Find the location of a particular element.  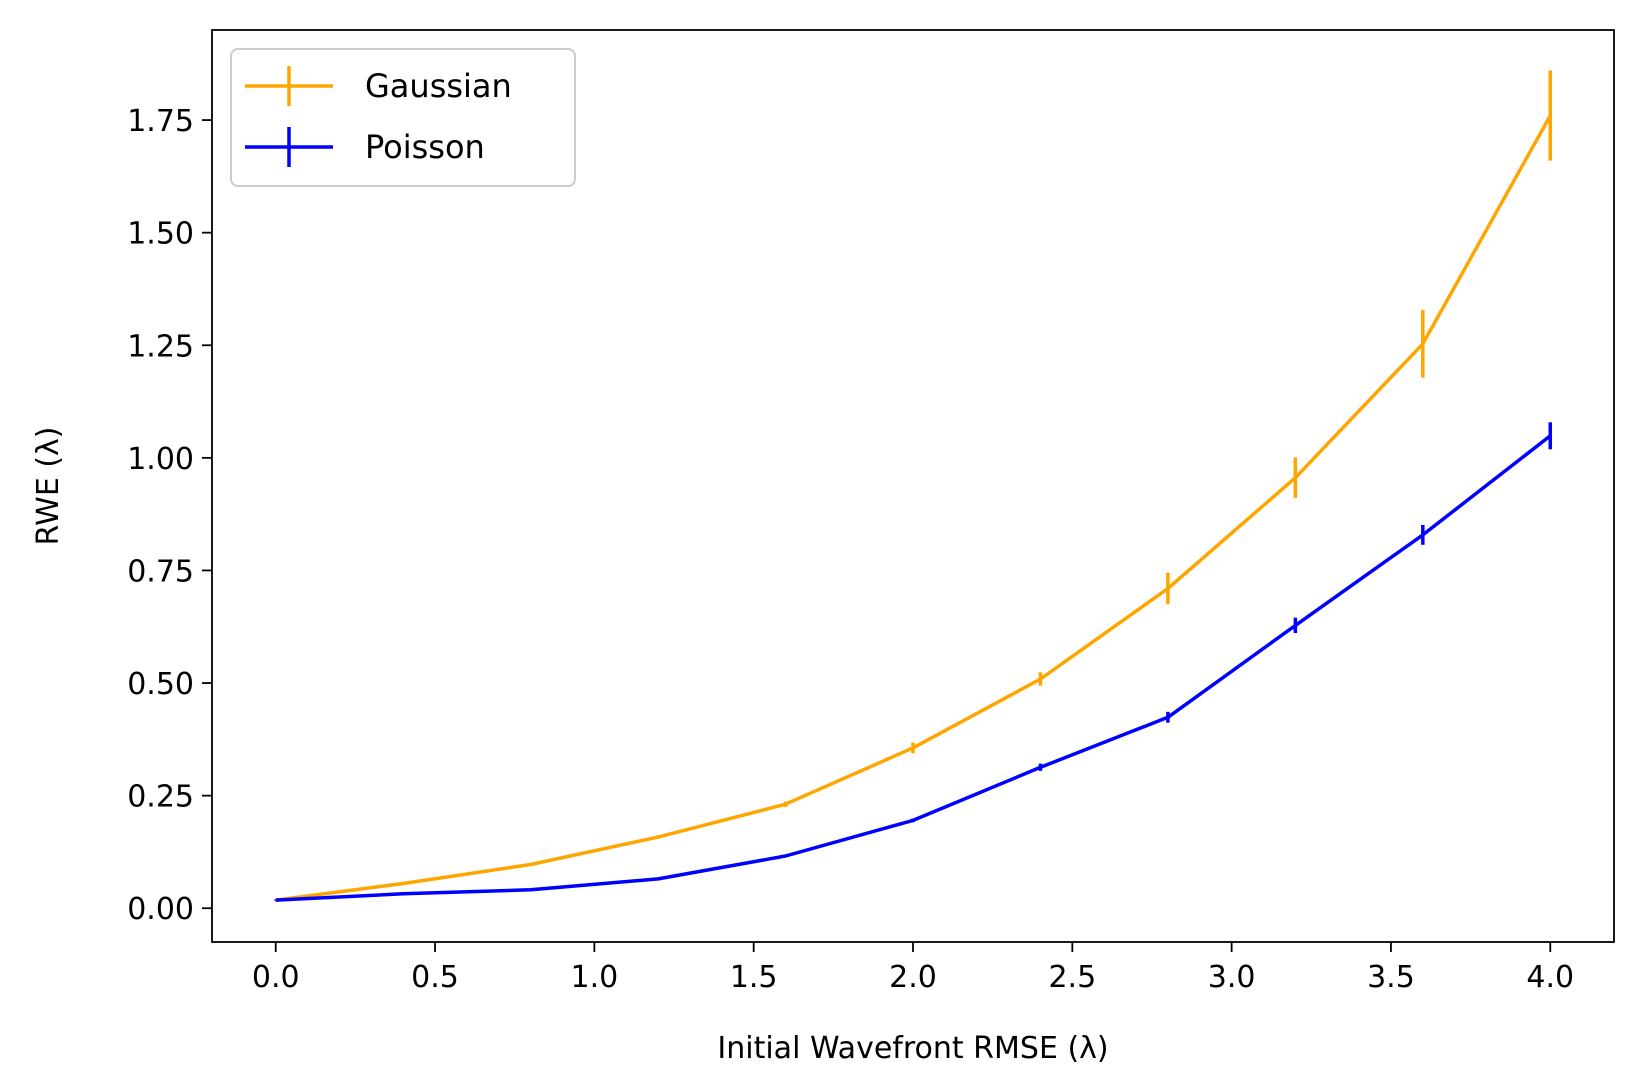

x-axis-label: Initial Wavefront RMSE (λ) is located at coordinates (912, 1048).